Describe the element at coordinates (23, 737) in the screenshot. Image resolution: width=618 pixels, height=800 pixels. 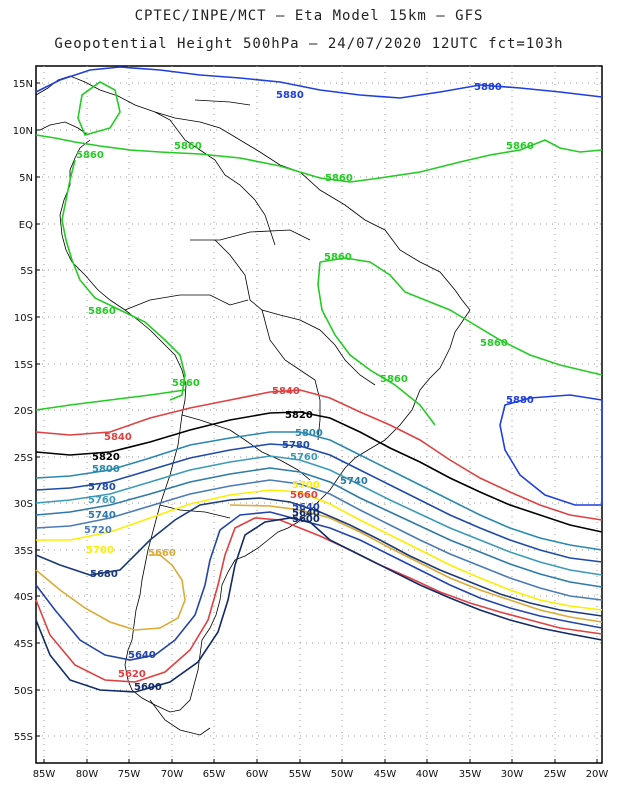
I see `lat-label: 55S` at that location.